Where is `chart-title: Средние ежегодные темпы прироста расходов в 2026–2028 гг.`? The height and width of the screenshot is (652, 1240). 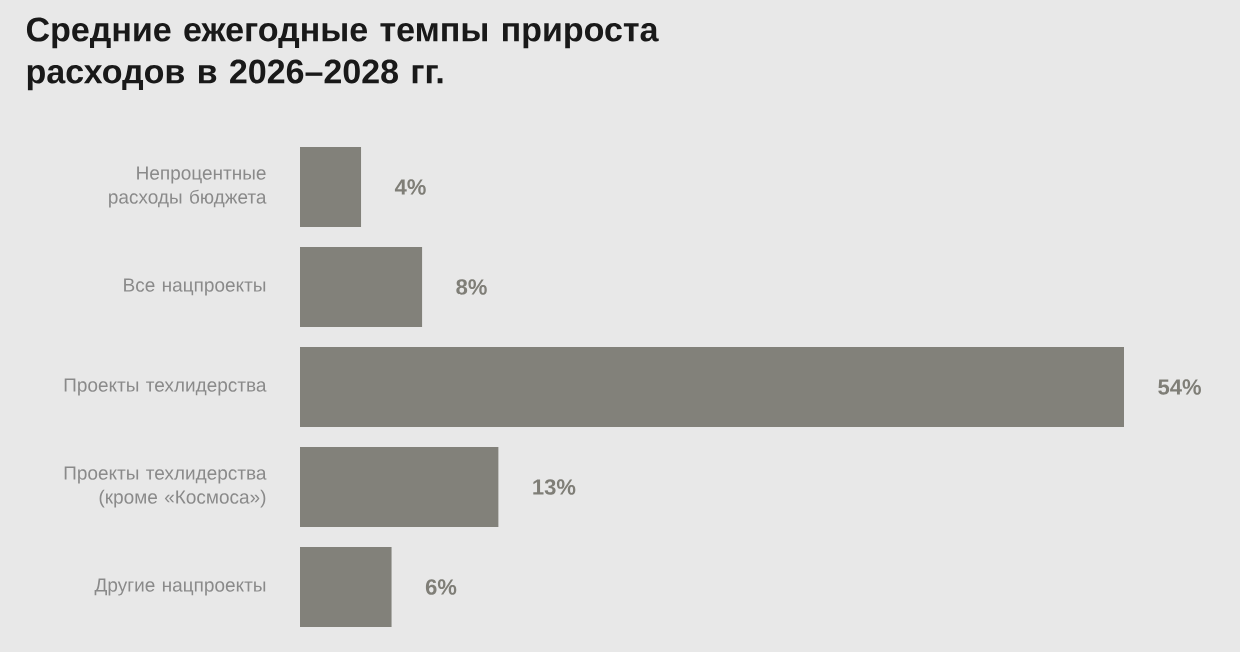
chart-title: Средние ежегодные темпы прироста расходов в 2026–2028 гг. is located at coordinates (342, 54).